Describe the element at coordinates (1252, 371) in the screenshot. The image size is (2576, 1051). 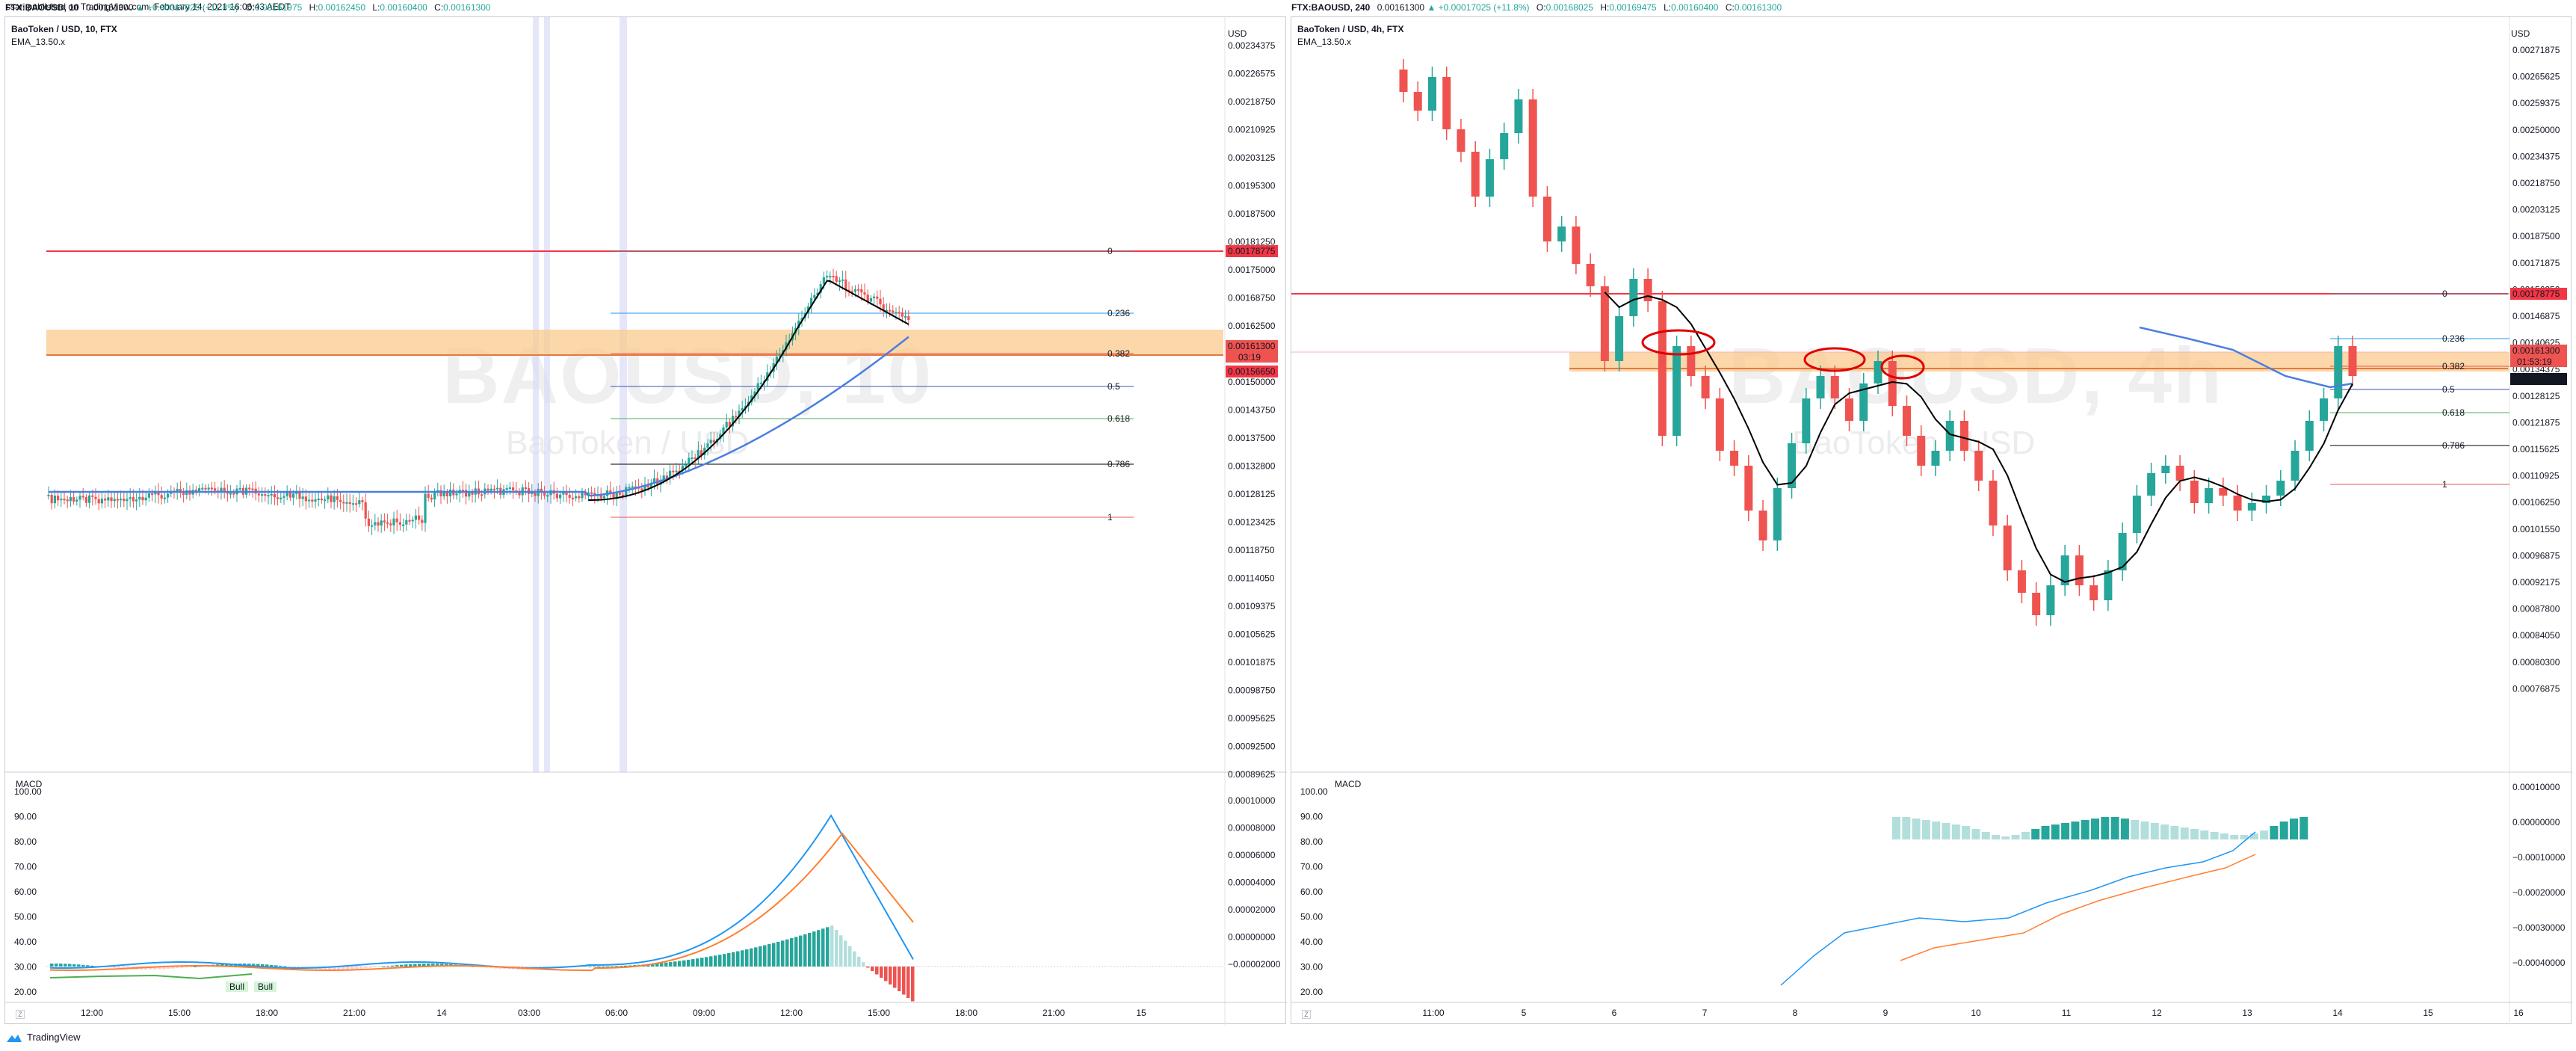
I see `support-badge` at that location.